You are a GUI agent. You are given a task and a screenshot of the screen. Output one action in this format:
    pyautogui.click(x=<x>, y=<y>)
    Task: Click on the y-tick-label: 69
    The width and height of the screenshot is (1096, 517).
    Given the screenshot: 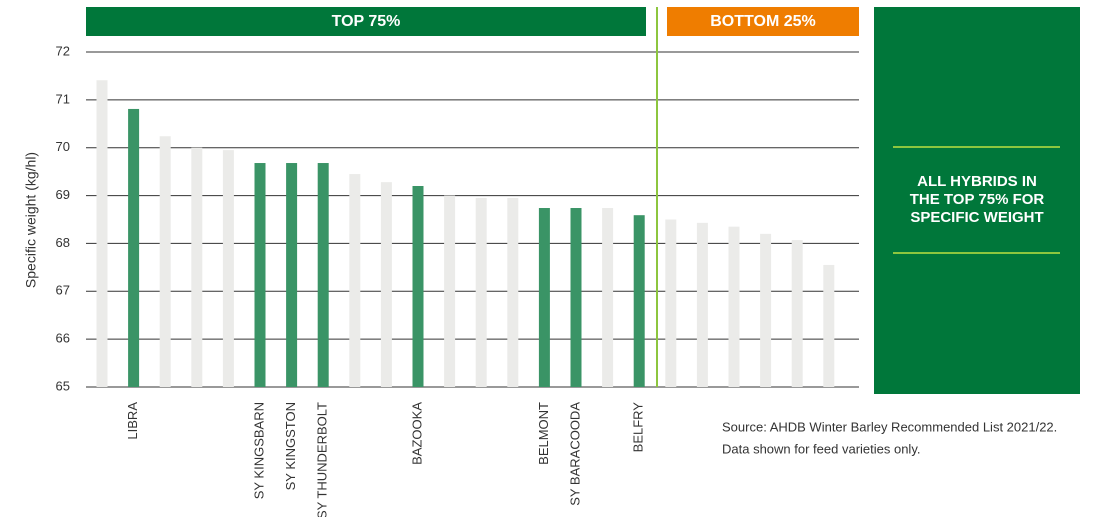 What is the action you would take?
    pyautogui.click(x=63, y=194)
    